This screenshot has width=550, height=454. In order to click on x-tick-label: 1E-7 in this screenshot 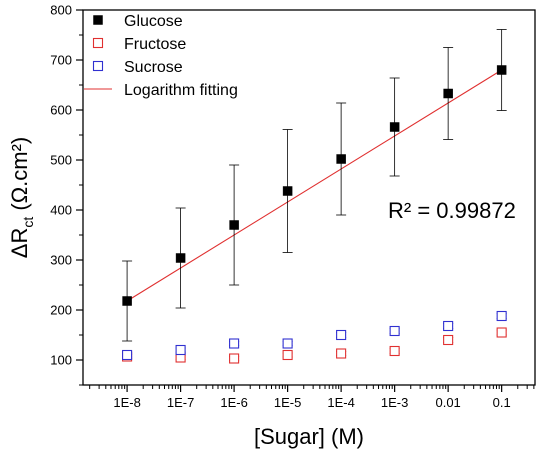, I will do `click(180, 402)`.